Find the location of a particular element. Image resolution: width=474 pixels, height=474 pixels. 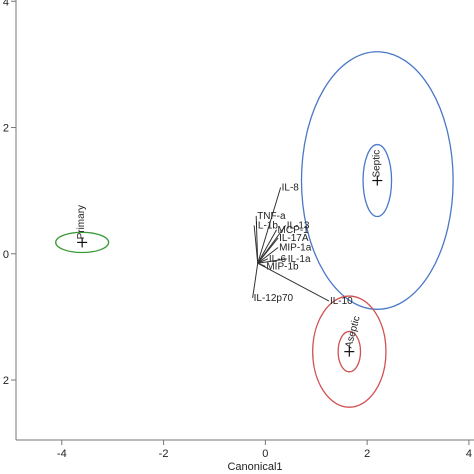

x-tick-label: 2 is located at coordinates (367, 454).